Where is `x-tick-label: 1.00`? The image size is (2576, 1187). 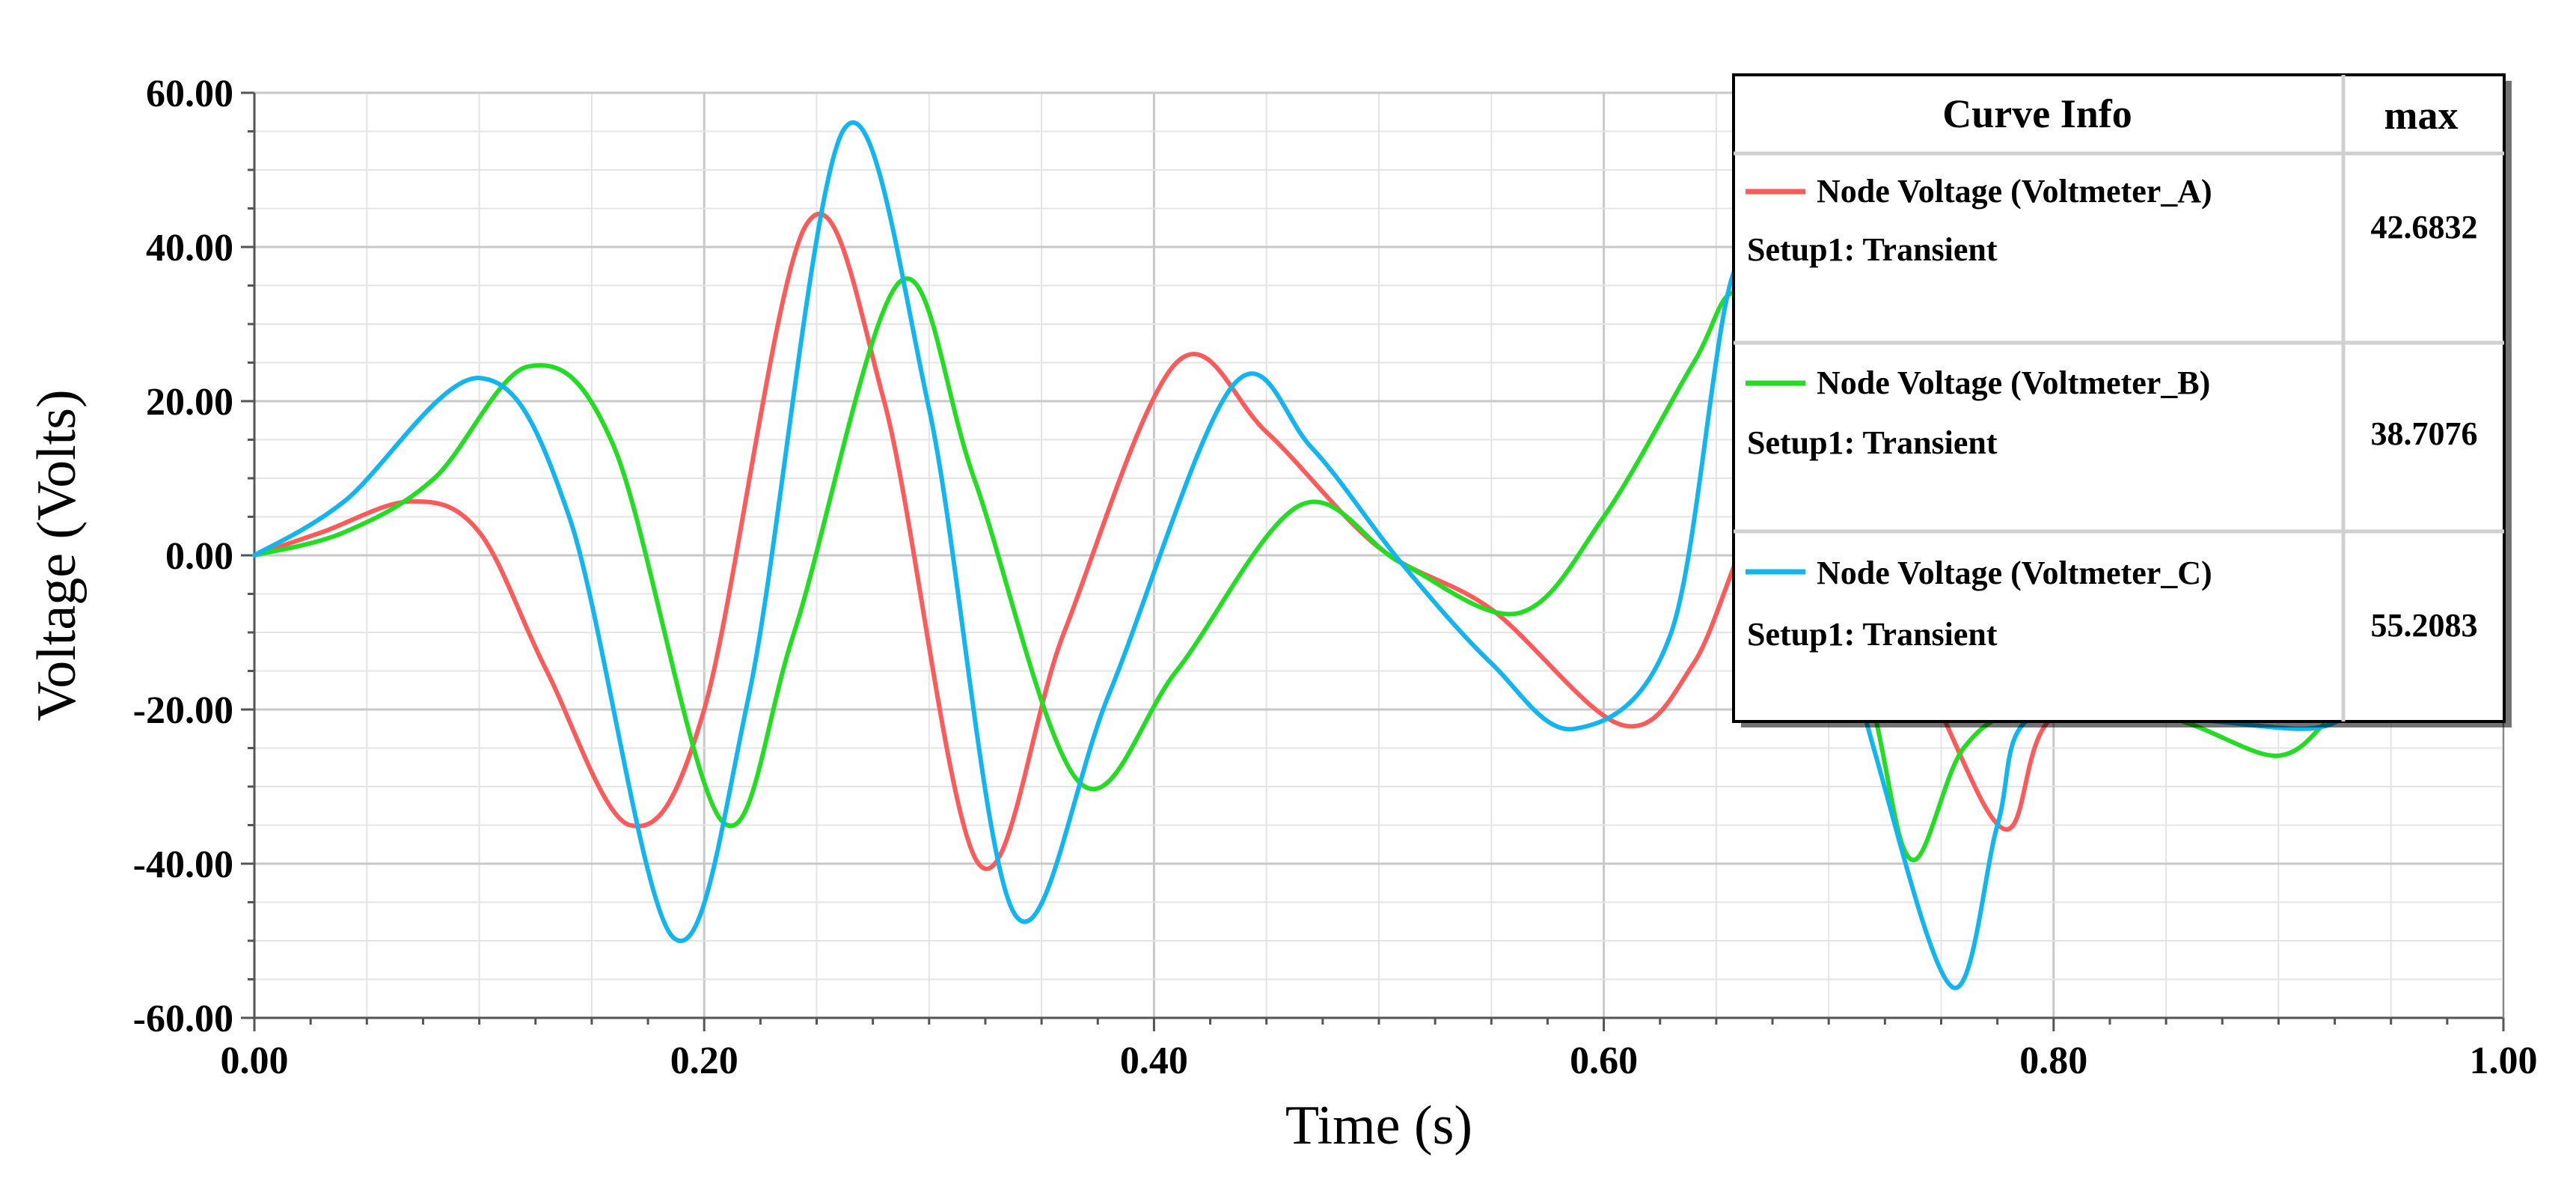 x-tick-label: 1.00 is located at coordinates (2504, 1061).